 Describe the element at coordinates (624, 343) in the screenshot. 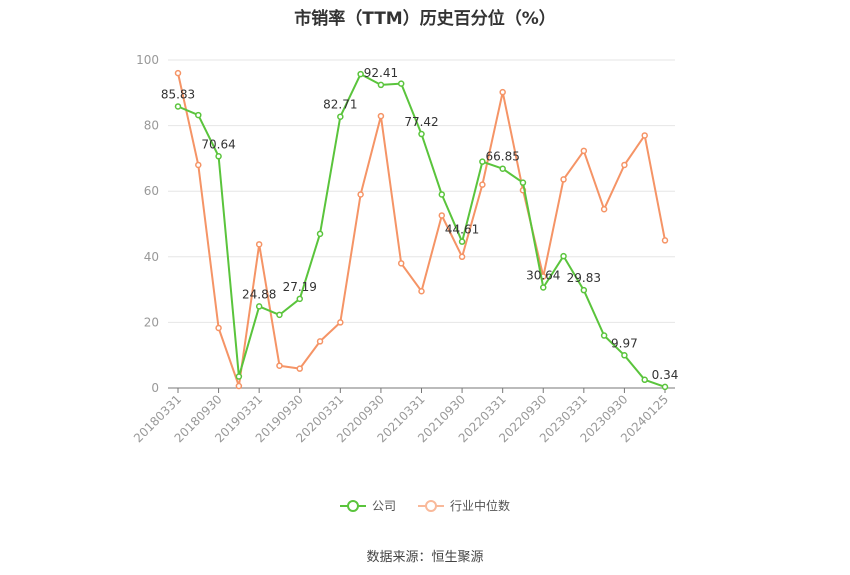

I see `data-label: 9.97` at that location.